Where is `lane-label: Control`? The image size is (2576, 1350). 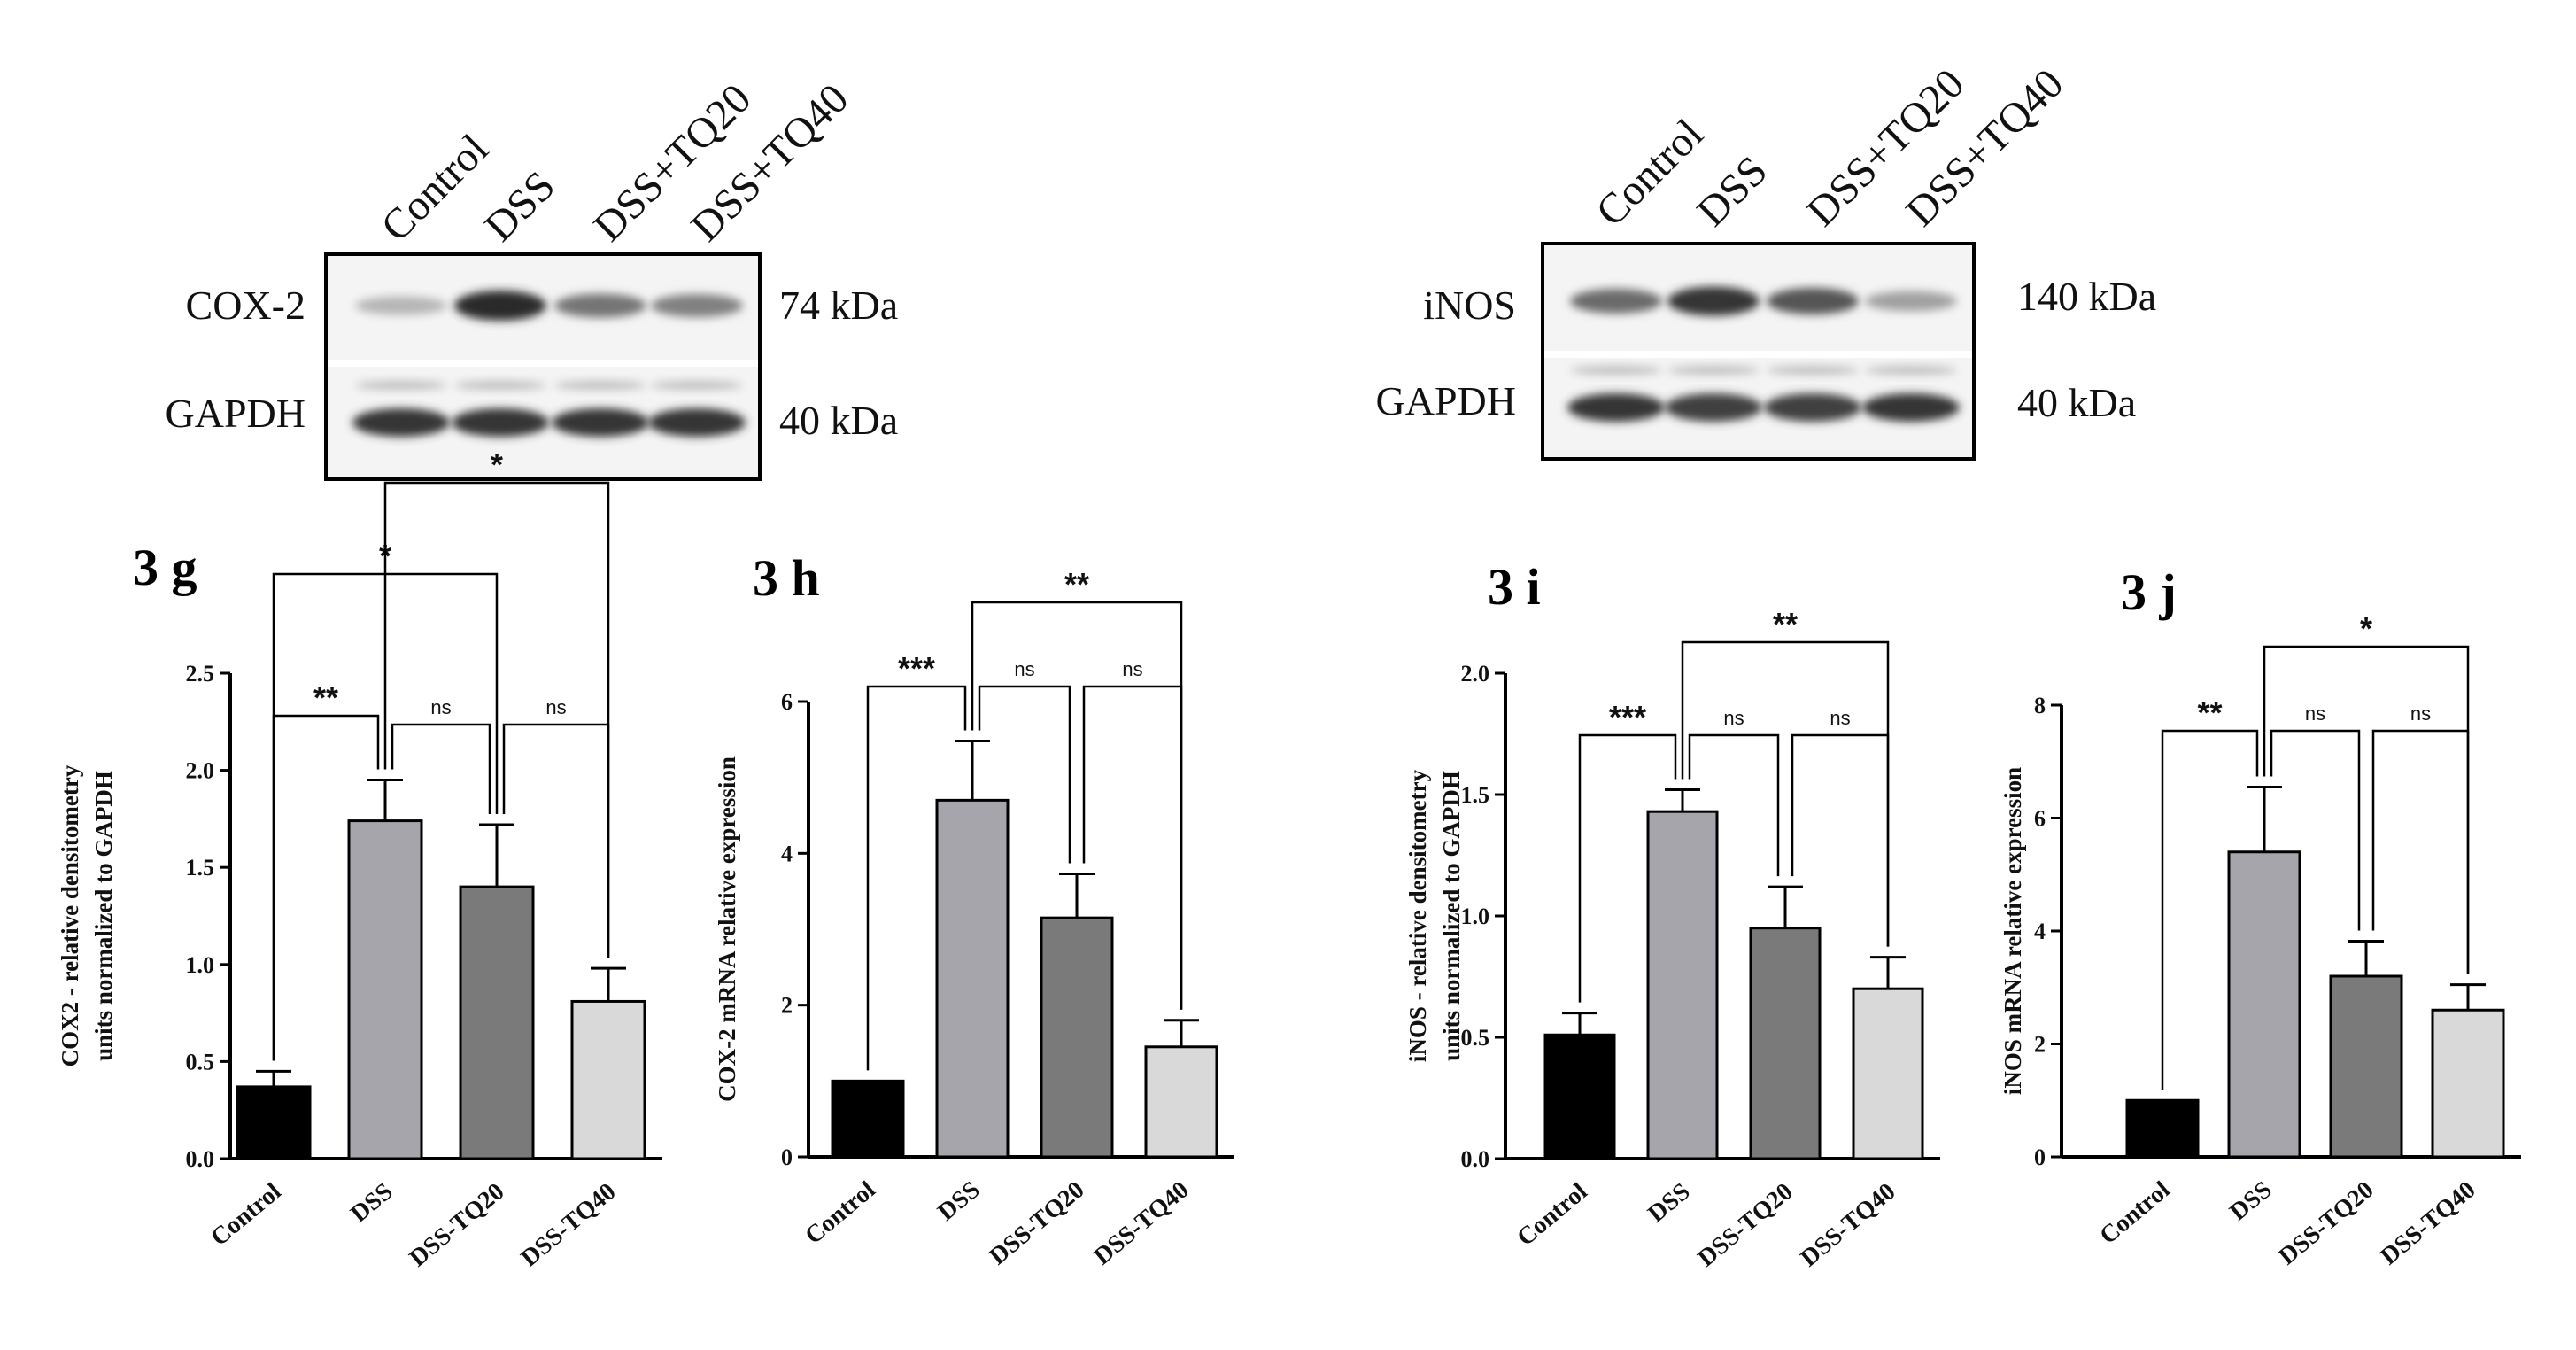
lane-label: Control is located at coordinates (1649, 173).